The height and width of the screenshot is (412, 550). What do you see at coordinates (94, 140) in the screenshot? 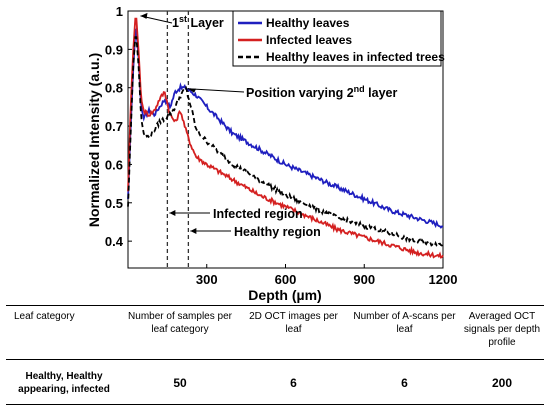
I see `y-axis-label: Normalized Intensity (a.u.)` at bounding box center [94, 140].